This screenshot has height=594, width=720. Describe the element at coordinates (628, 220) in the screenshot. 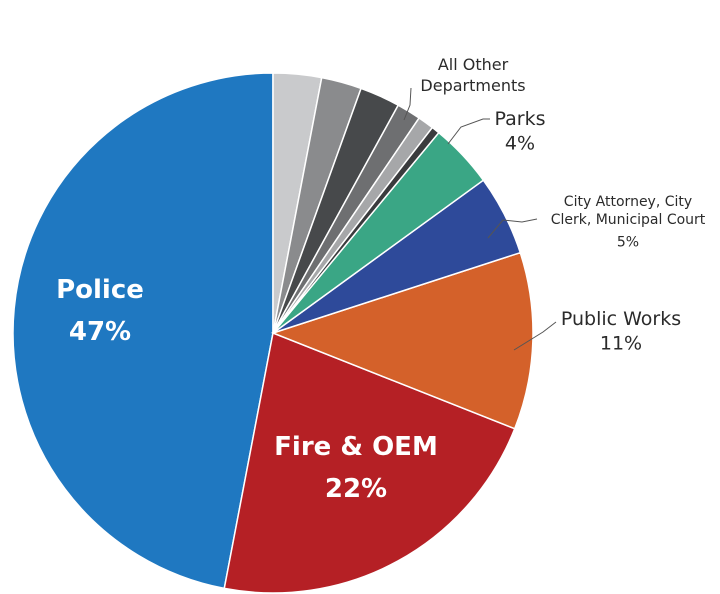

I see `label-city-attorney-city-clerk-municipal-court-line-2: Clerk, Municipal Court` at that location.